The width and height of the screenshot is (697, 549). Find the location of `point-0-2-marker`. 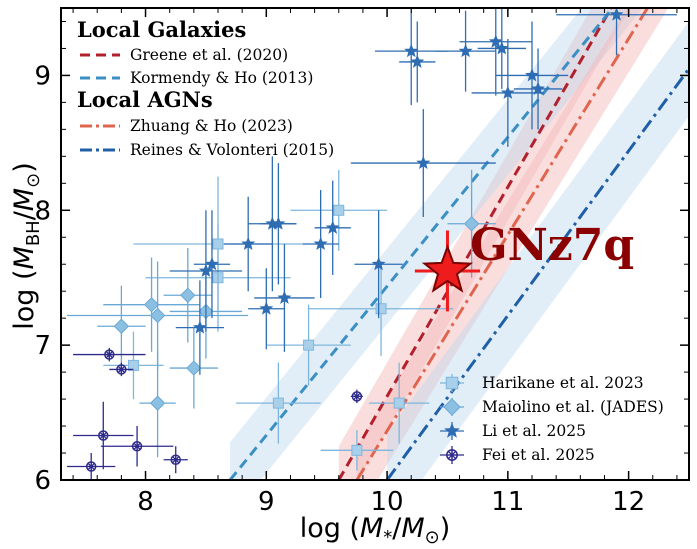

point-0-2-marker is located at coordinates (218, 244).